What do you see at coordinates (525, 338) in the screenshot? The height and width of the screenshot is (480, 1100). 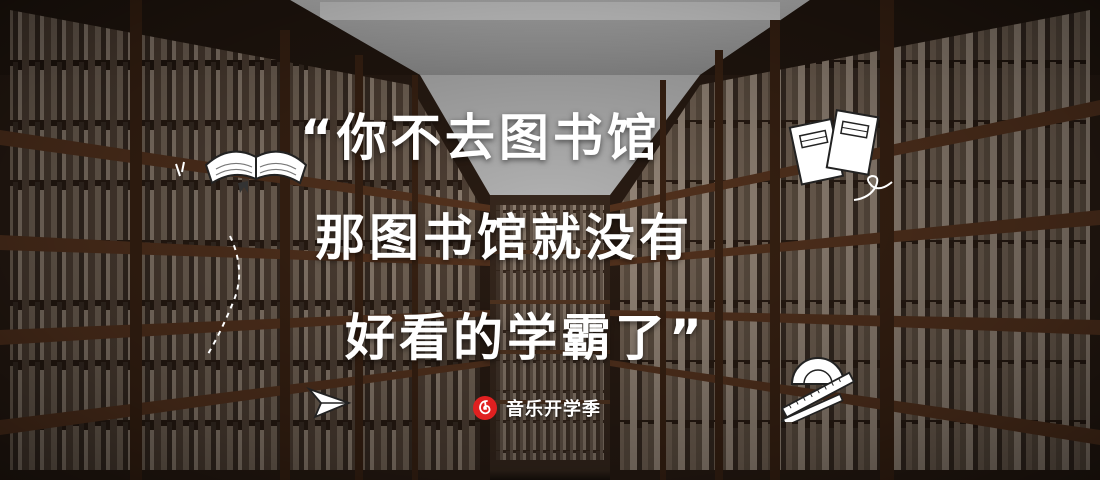 I see `headline-line-3: 好看的学霸了”` at bounding box center [525, 338].